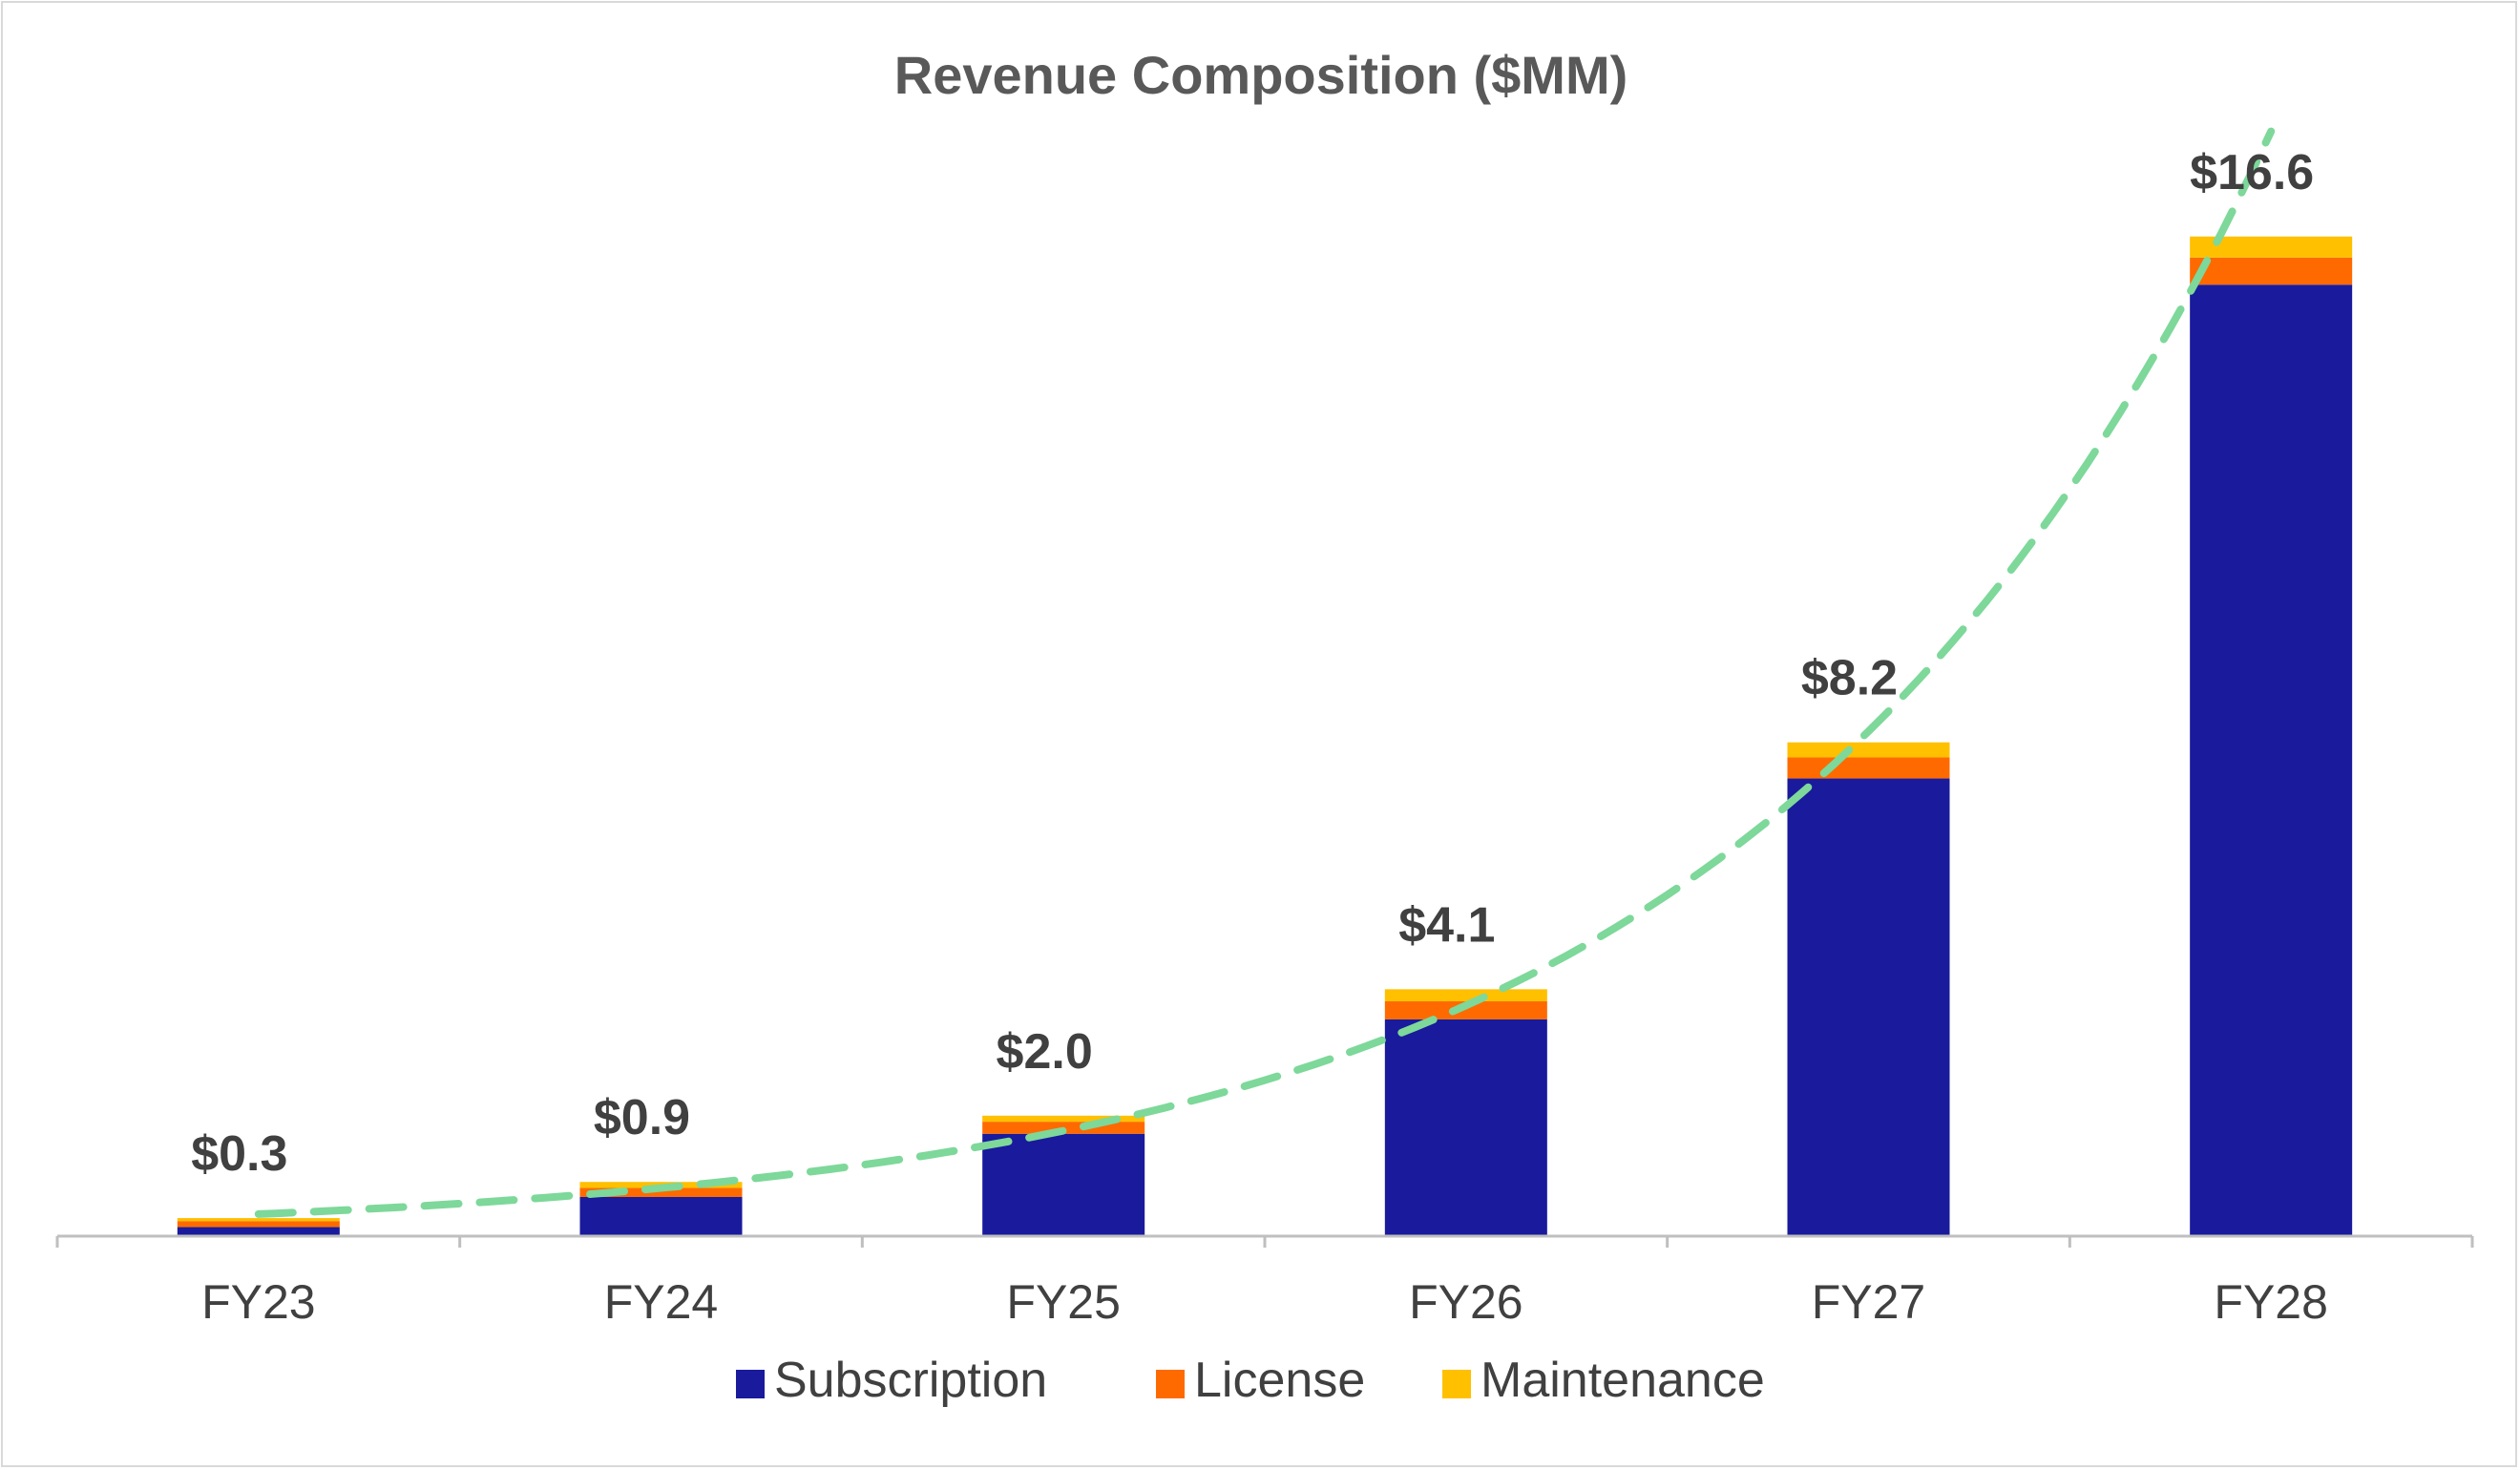 This screenshot has width=2520, height=1470. Describe the element at coordinates (661, 1216) in the screenshot. I see `bar-subscription-fy24` at that location.